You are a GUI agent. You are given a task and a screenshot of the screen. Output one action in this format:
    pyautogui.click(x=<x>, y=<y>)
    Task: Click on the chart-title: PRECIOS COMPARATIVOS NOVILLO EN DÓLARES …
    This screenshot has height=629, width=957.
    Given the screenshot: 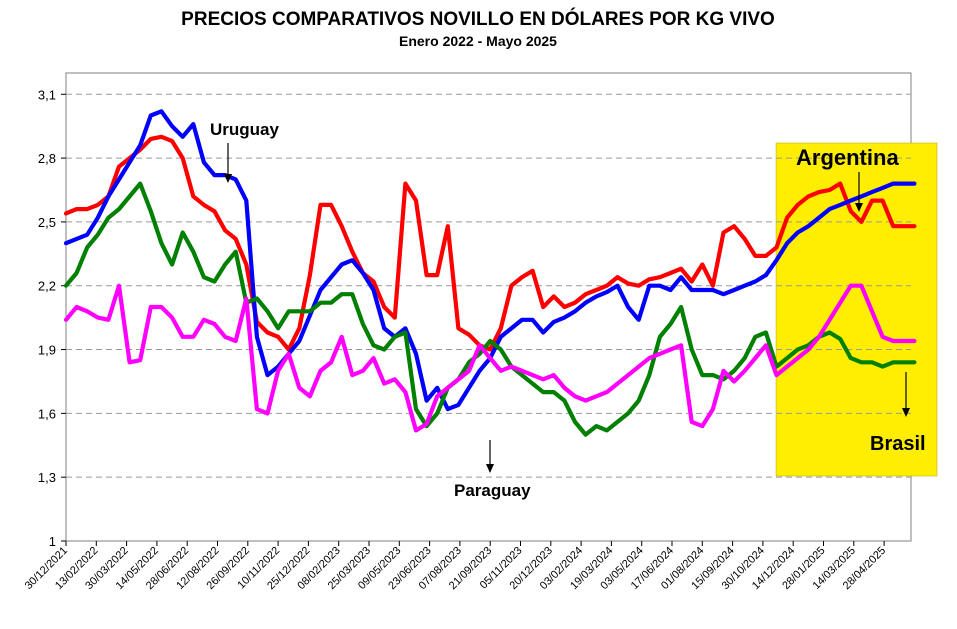 What is the action you would take?
    pyautogui.click(x=478, y=19)
    